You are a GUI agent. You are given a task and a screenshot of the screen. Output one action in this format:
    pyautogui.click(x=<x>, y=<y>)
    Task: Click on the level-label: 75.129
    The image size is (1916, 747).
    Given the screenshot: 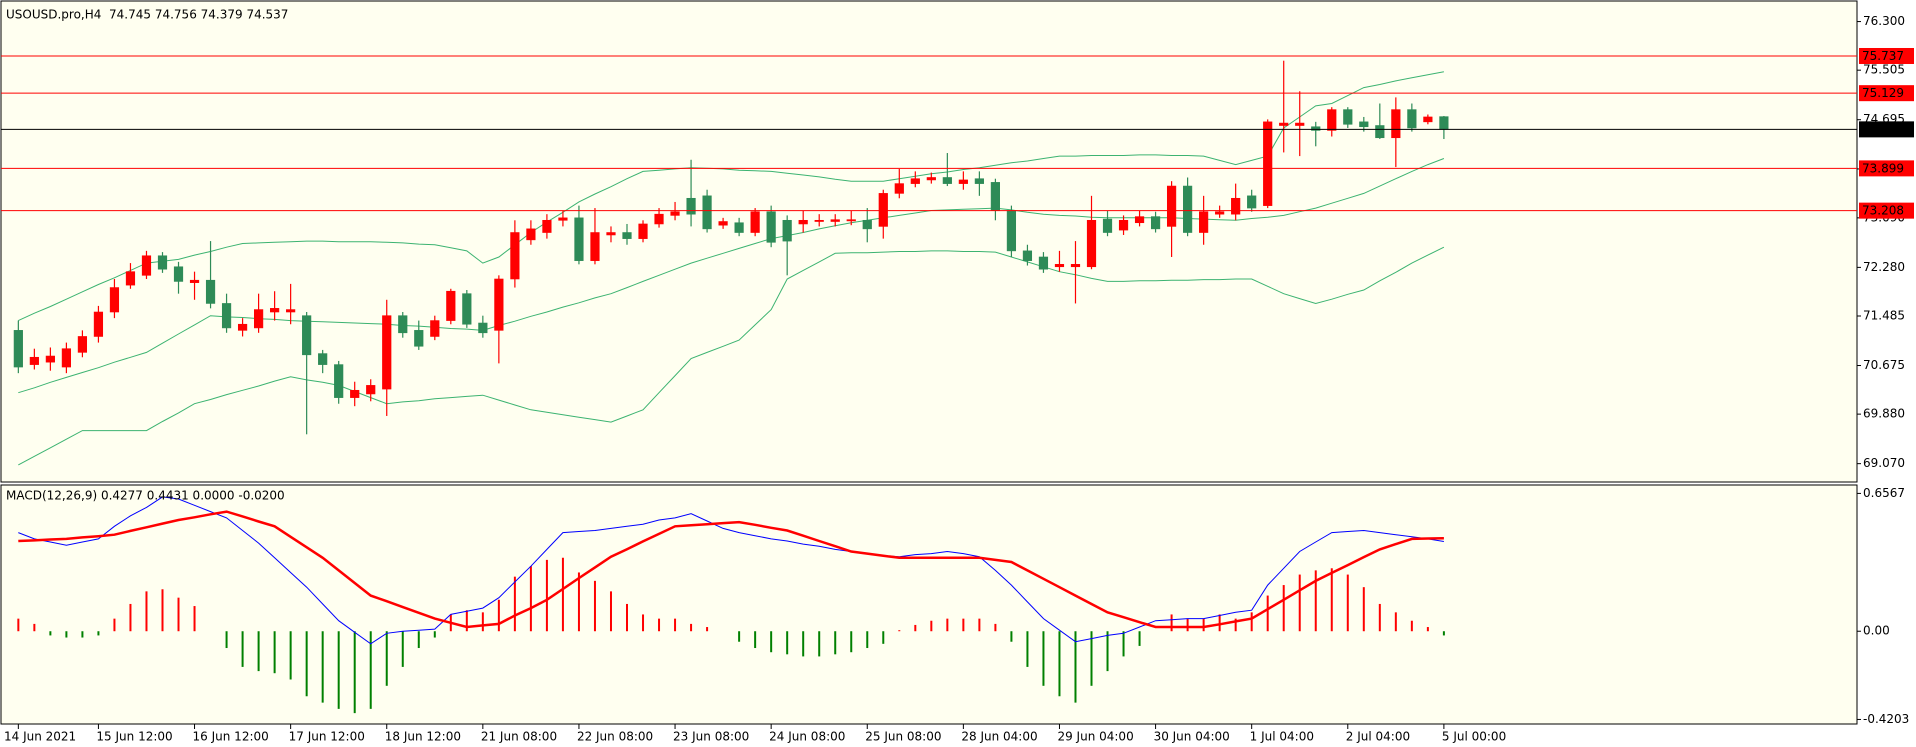 What is the action you would take?
    pyautogui.click(x=1883, y=93)
    